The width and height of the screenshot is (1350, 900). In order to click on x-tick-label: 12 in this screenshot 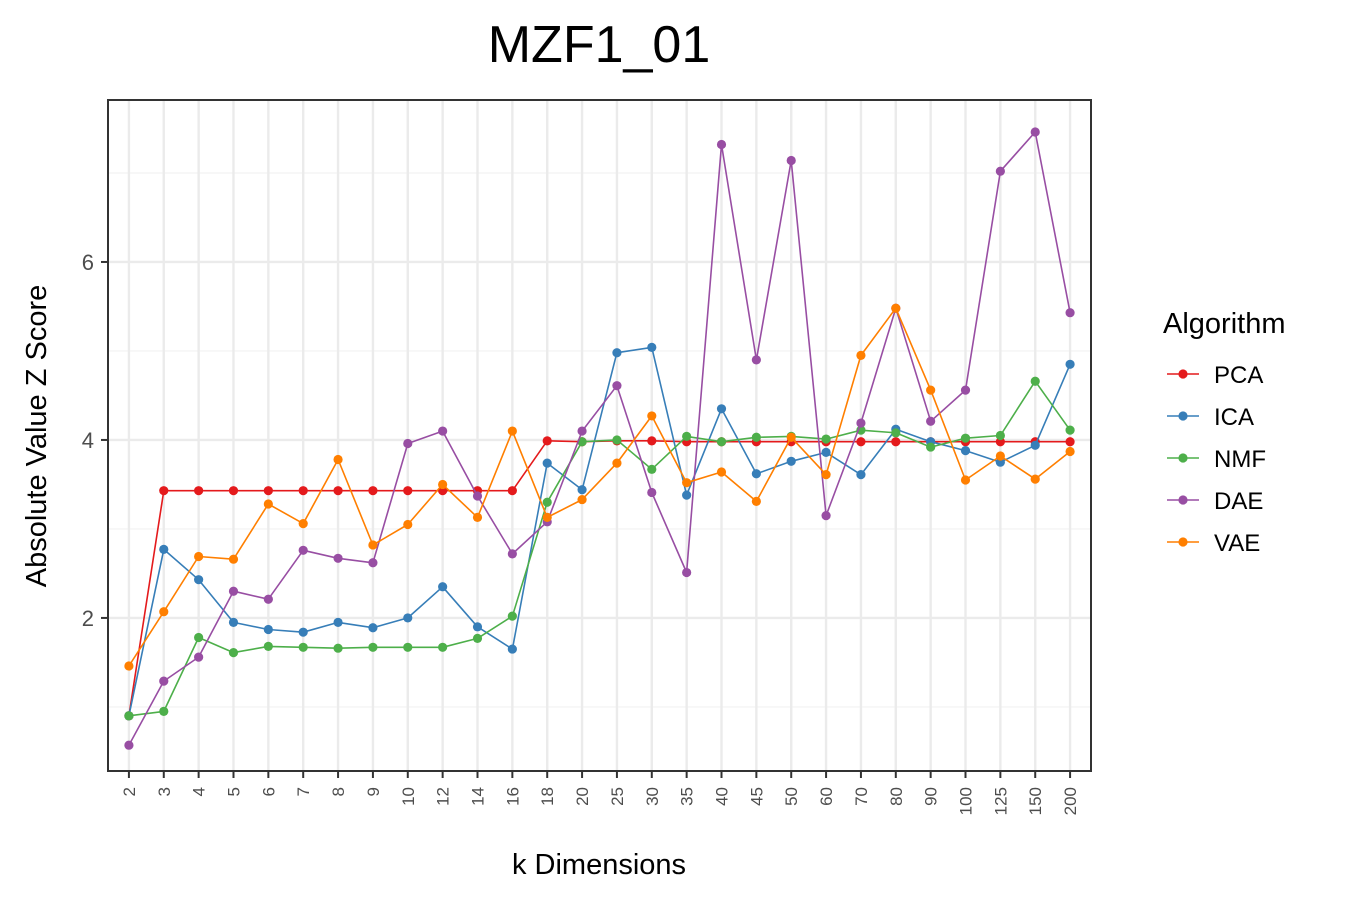, I will do `click(443, 796)`.